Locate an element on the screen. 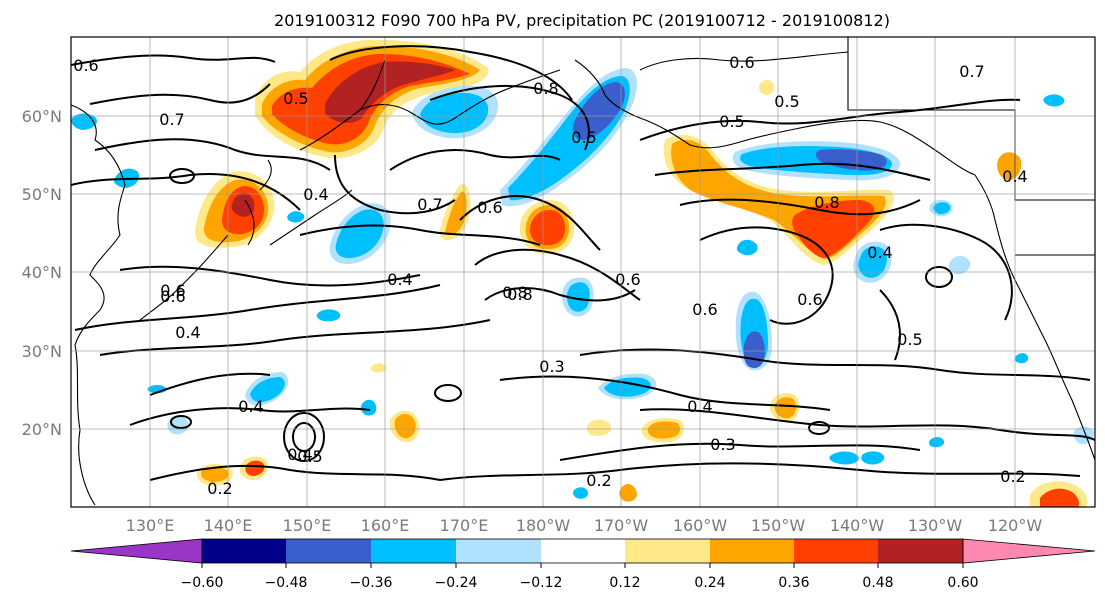  colorbar-tick-label: 0.60 is located at coordinates (962, 583).